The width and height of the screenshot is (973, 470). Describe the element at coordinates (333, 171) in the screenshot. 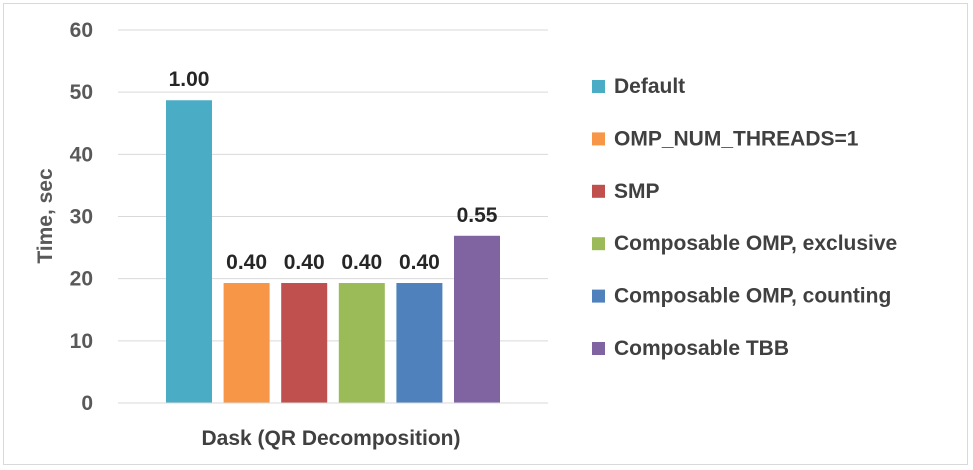

I see `data-labels: 1.00 0.40 0.40 0.40 0.40 0.55` at that location.